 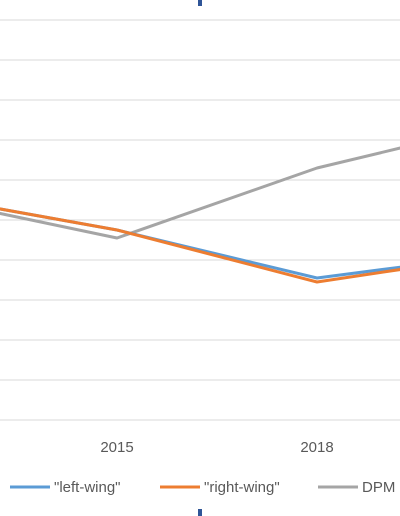 What do you see at coordinates (87, 487) in the screenshot?
I see `legend-label: "left-wing"` at bounding box center [87, 487].